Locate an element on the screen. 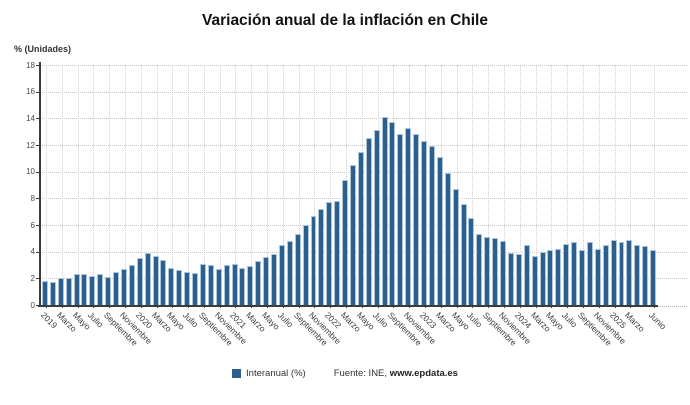 Image resolution: width=690 pixels, height=405 pixels. bar-diciembre-2019 is located at coordinates (131, 285).